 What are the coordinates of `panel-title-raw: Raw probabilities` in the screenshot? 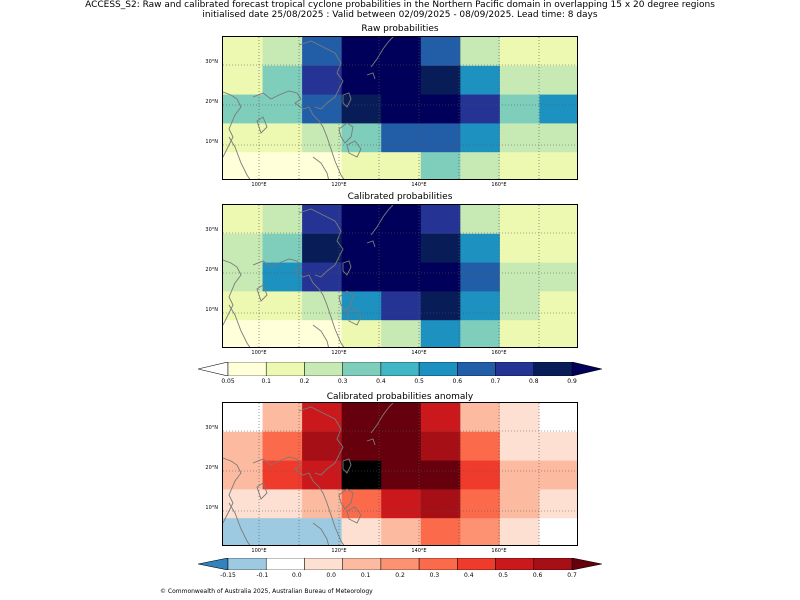 It's located at (400, 29).